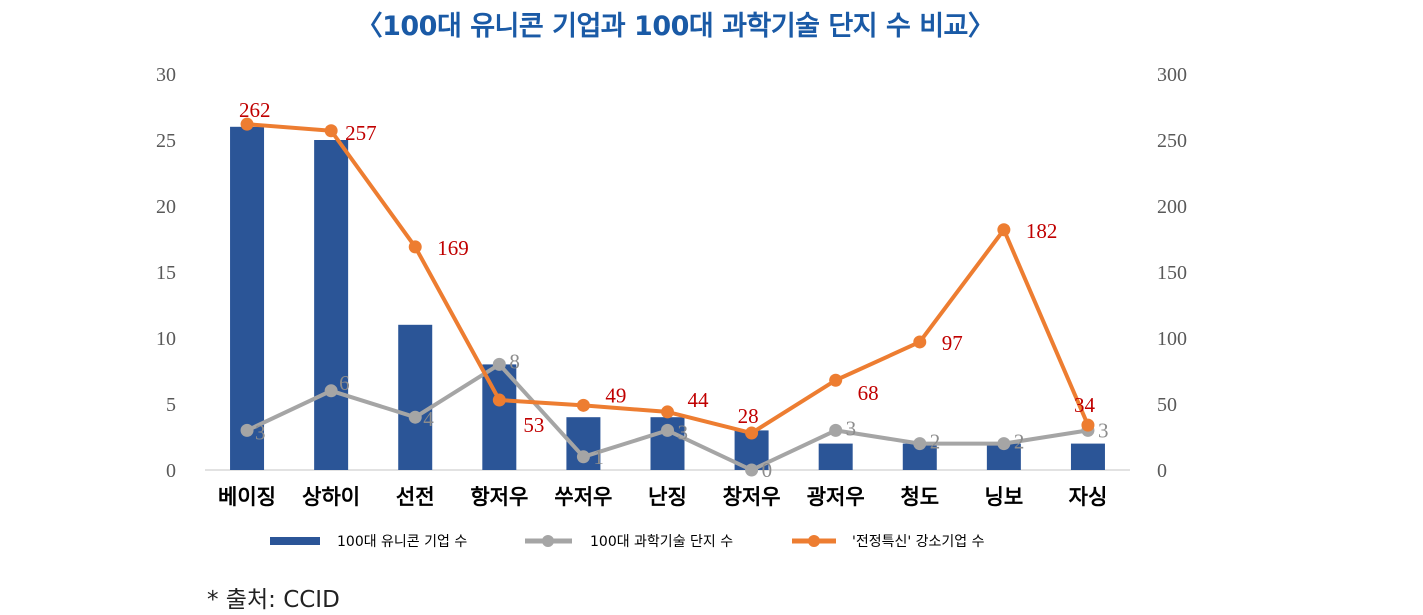 The height and width of the screenshot is (615, 1423). What do you see at coordinates (1172, 141) in the screenshot?
I see `y2-tick-label: 250` at bounding box center [1172, 141].